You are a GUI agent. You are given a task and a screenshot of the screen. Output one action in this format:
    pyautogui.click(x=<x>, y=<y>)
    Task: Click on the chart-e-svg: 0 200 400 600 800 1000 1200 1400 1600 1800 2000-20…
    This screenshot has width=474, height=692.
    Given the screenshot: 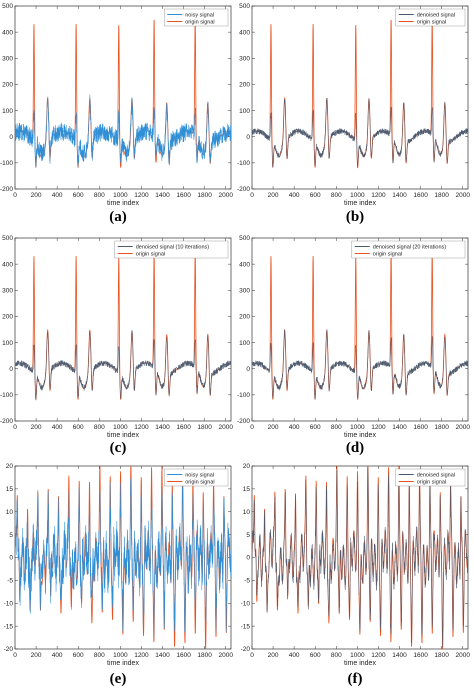 What is the action you would take?
    pyautogui.click(x=119, y=565)
    